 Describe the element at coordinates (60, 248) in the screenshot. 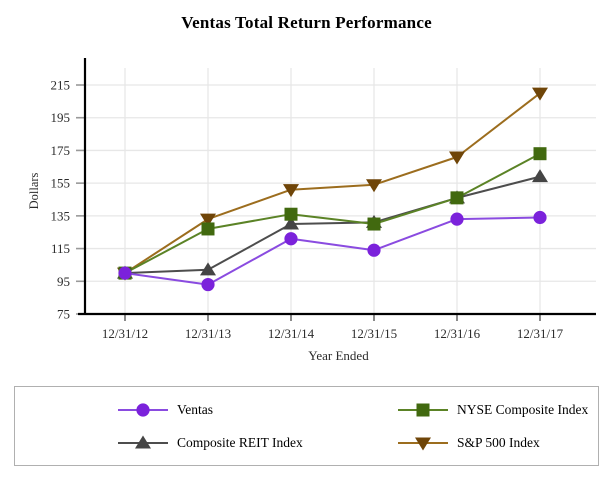

I see `y-tick-label: 115` at that location.